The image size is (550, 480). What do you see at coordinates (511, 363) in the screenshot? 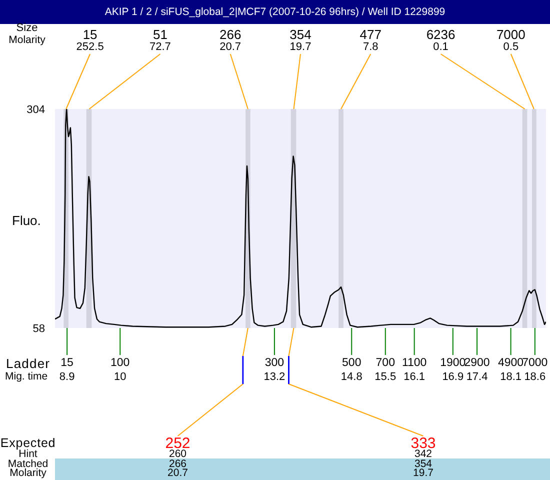
I see `text: 4900` at bounding box center [511, 363].